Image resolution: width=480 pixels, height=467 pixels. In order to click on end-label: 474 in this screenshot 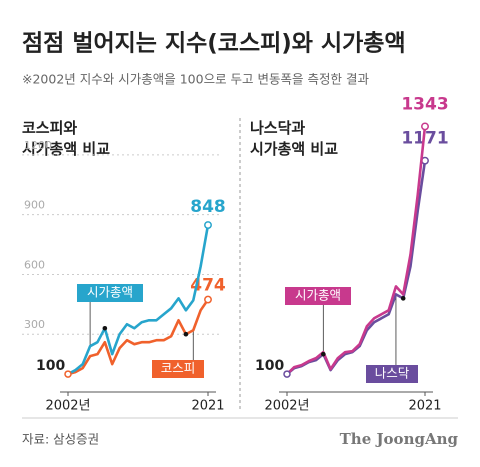, I will do `click(208, 286)`.